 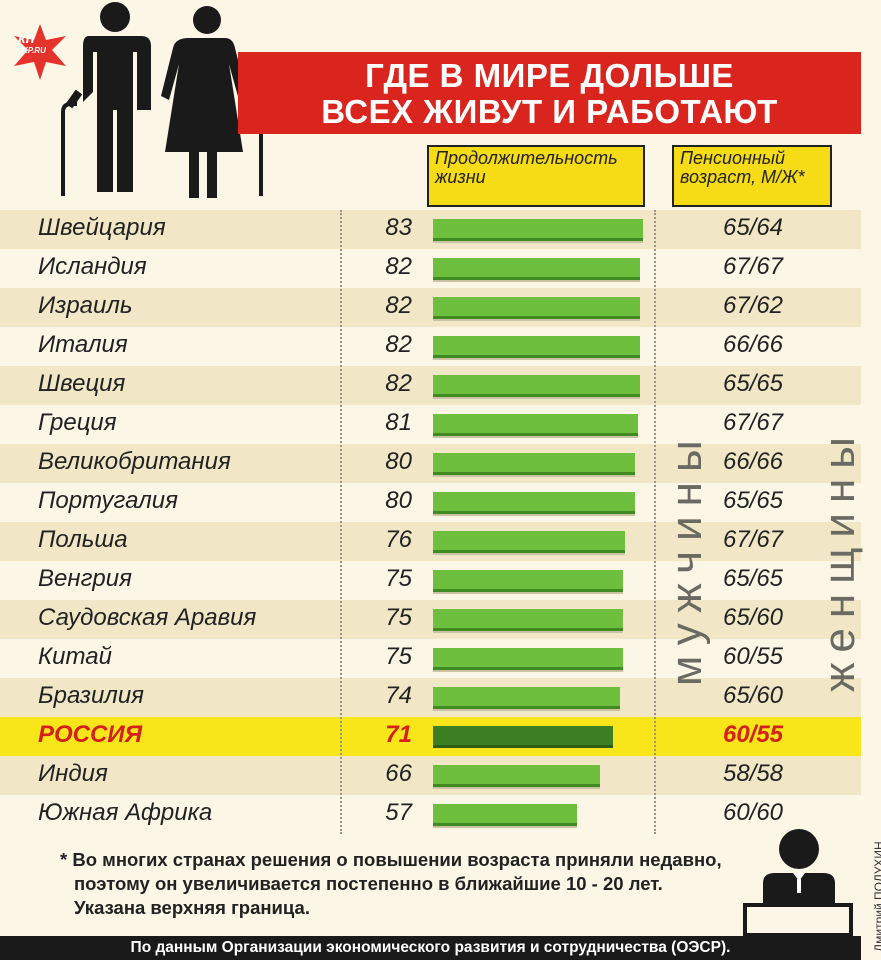 What do you see at coordinates (162, 100) in the screenshot?
I see `elderly-couple-icon` at bounding box center [162, 100].